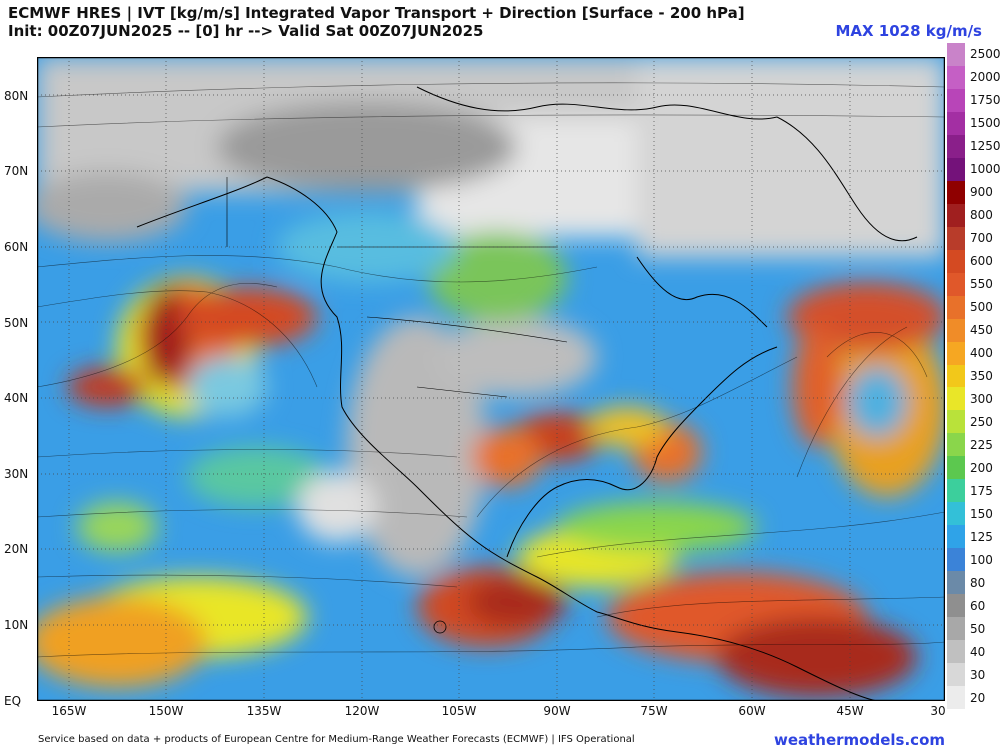 Image resolution: width=1000 pixels, height=750 pixels. What do you see at coordinates (978, 697) in the screenshot?
I see `colorbar-label: 20` at bounding box center [978, 697].